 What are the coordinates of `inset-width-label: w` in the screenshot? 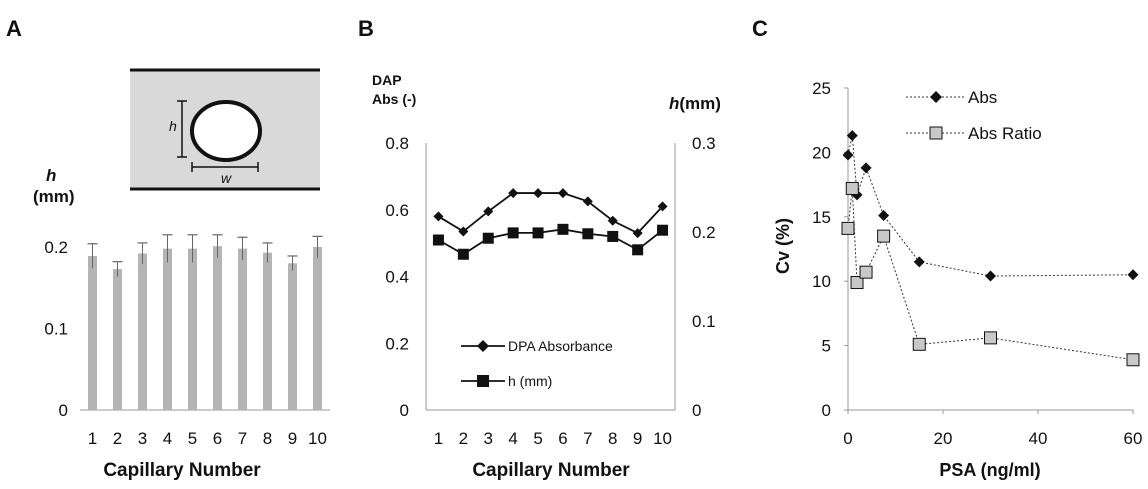 It's located at (226, 178).